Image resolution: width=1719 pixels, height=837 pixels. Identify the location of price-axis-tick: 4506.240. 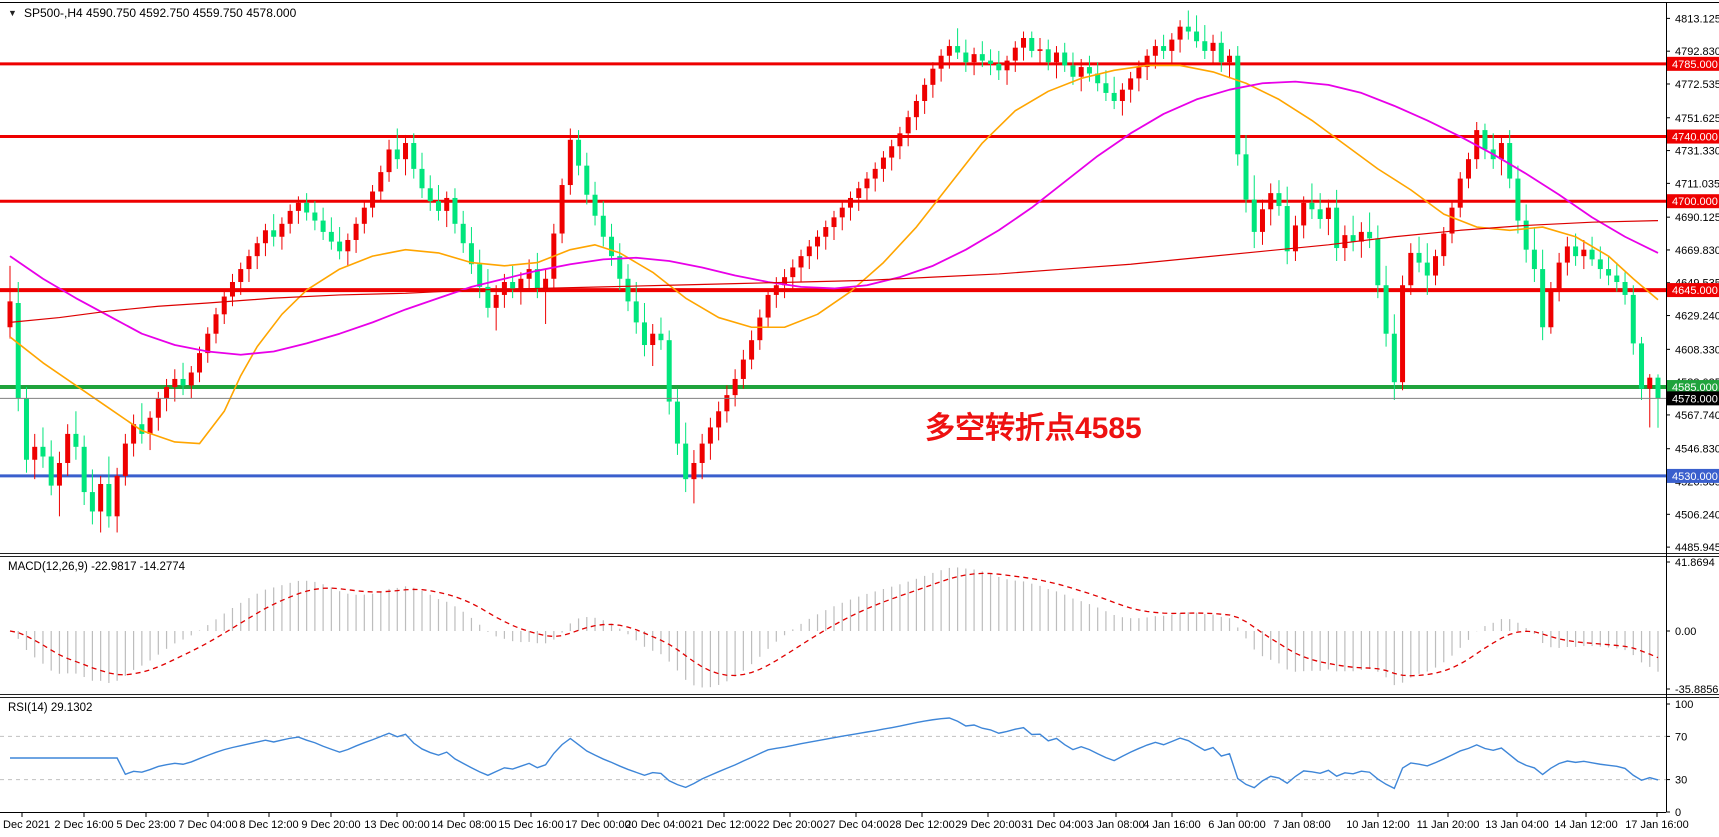
(1697, 515).